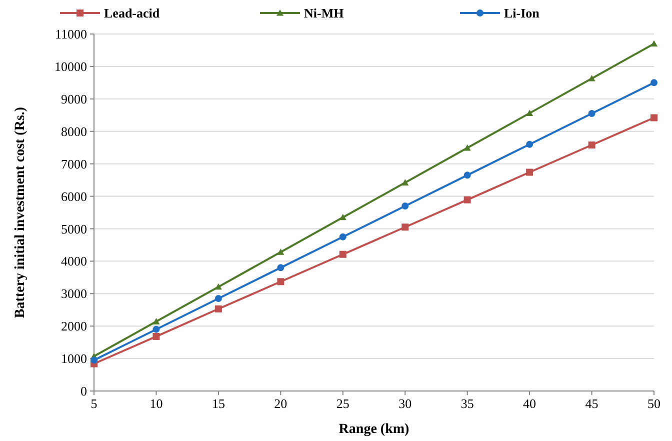 This screenshot has width=672, height=441. Describe the element at coordinates (156, 403) in the screenshot. I see `x-tick-label: 10` at that location.